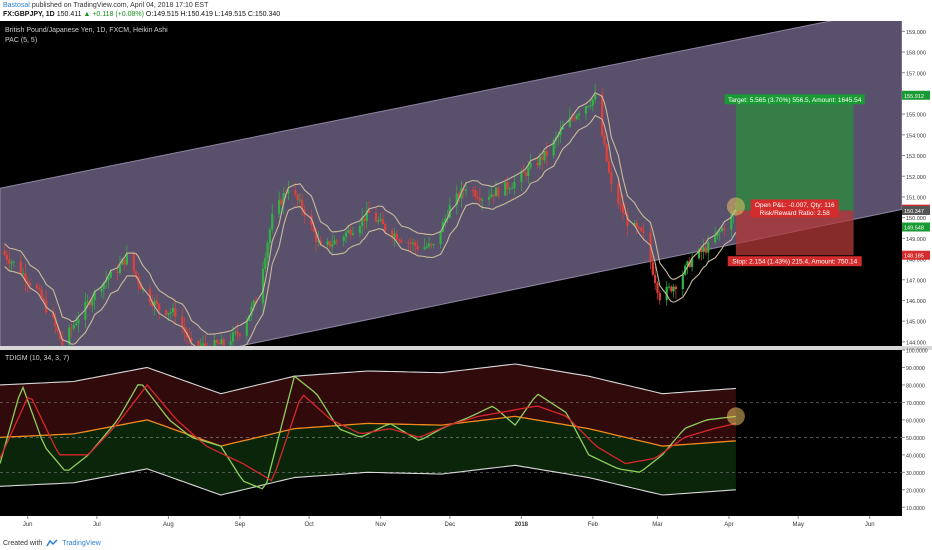 This screenshot has width=932, height=550. I want to click on price-tick-label: 149.000, so click(916, 240).